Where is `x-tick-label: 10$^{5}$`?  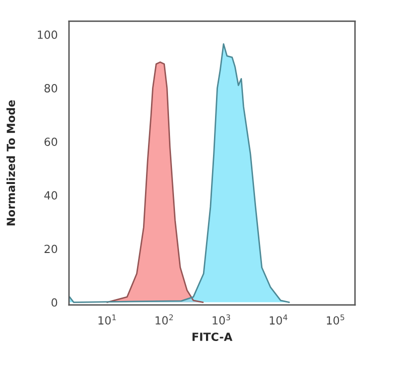
x-tick-label: 10$^{5}$ is located at coordinates (335, 319).